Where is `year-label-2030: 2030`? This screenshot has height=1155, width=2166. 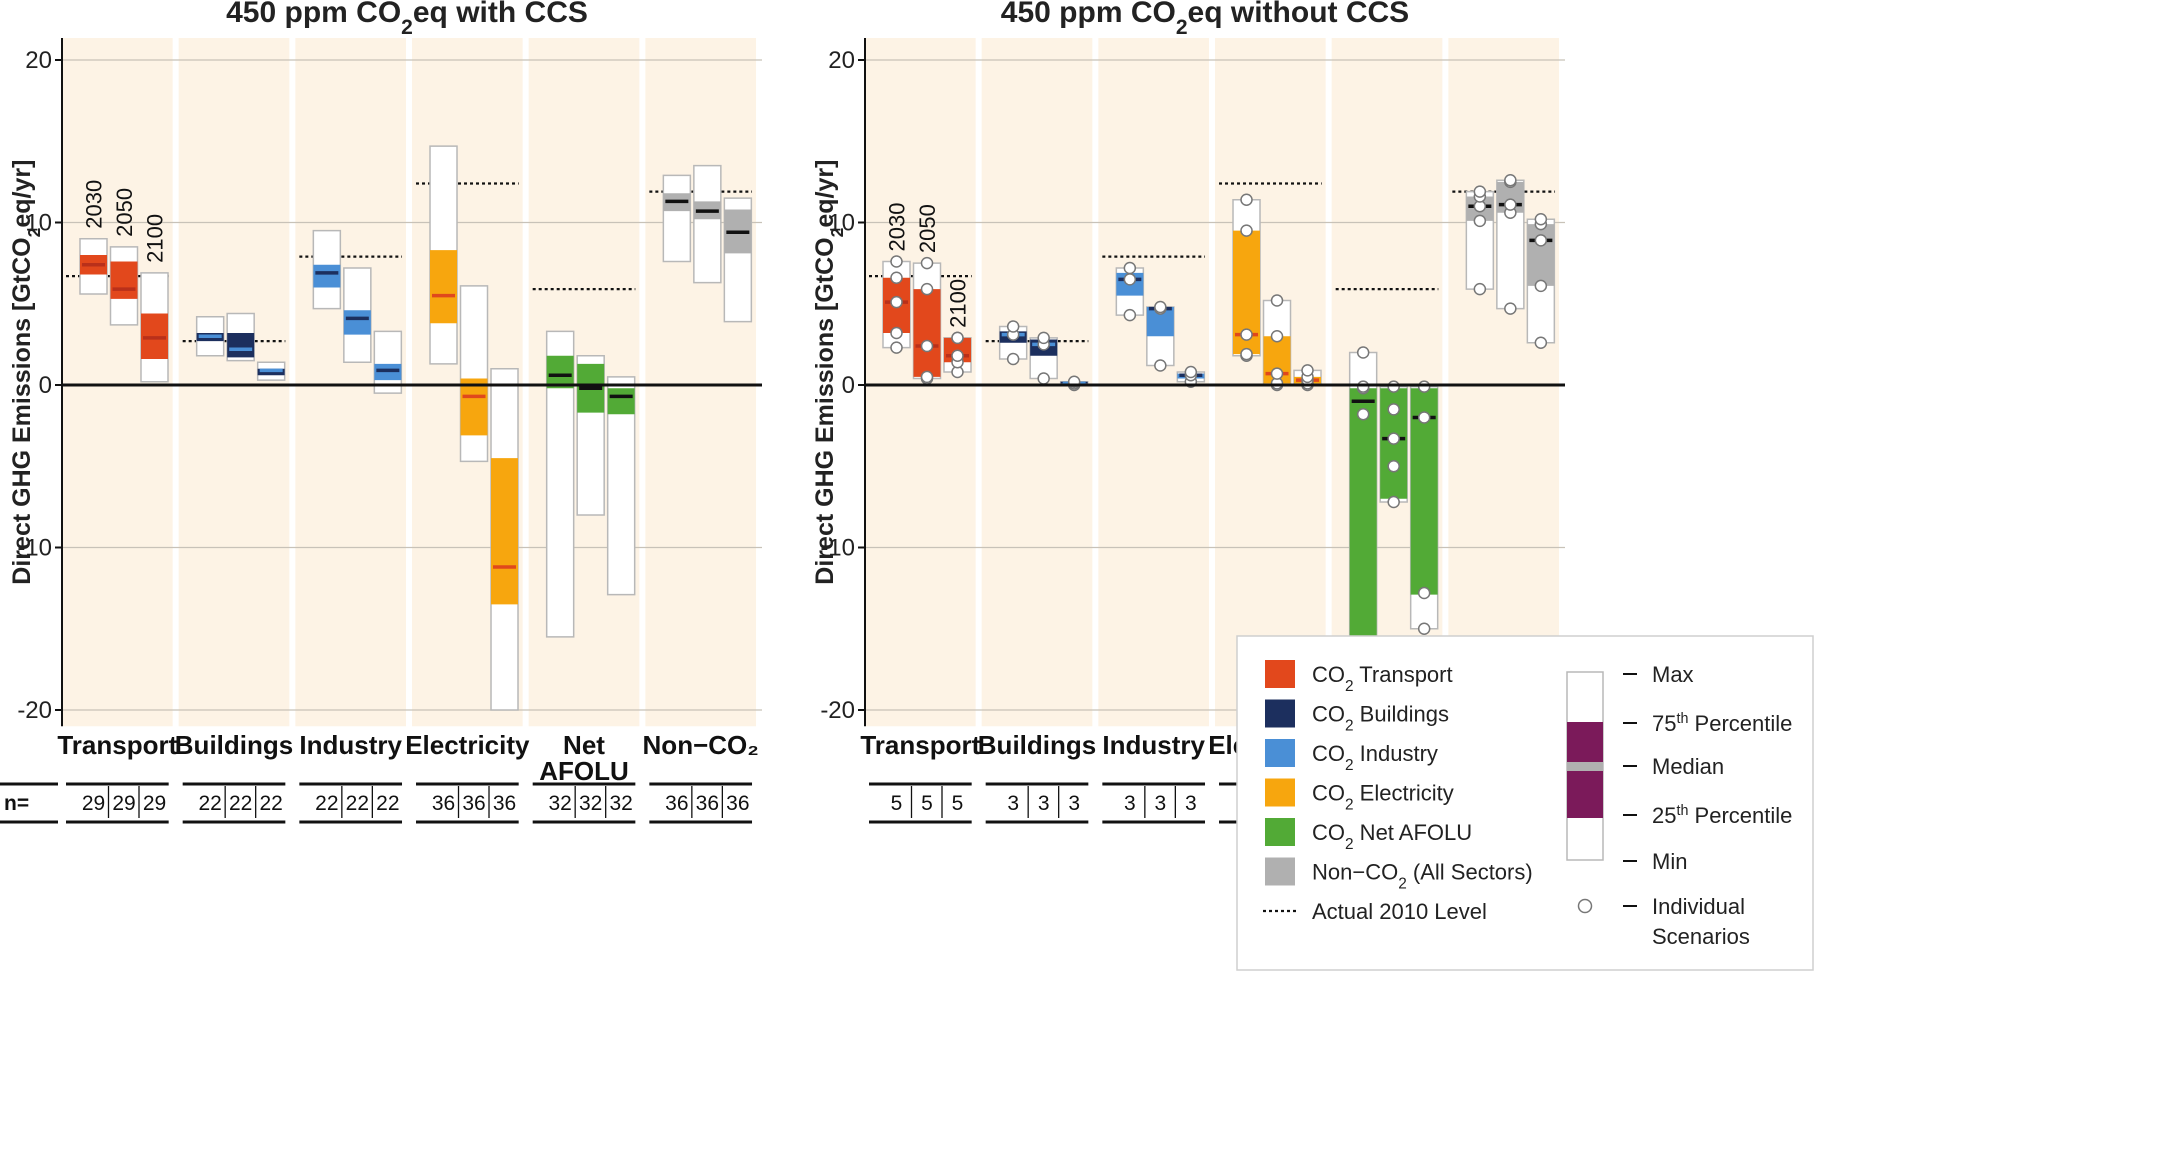
year-label-2030: 2030 is located at coordinates (897, 227).